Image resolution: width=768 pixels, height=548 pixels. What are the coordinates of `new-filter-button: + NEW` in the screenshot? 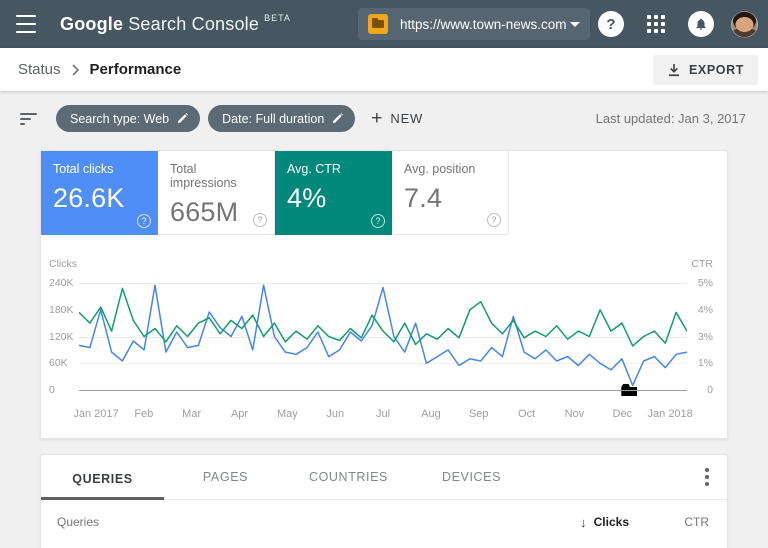 It's located at (397, 118).